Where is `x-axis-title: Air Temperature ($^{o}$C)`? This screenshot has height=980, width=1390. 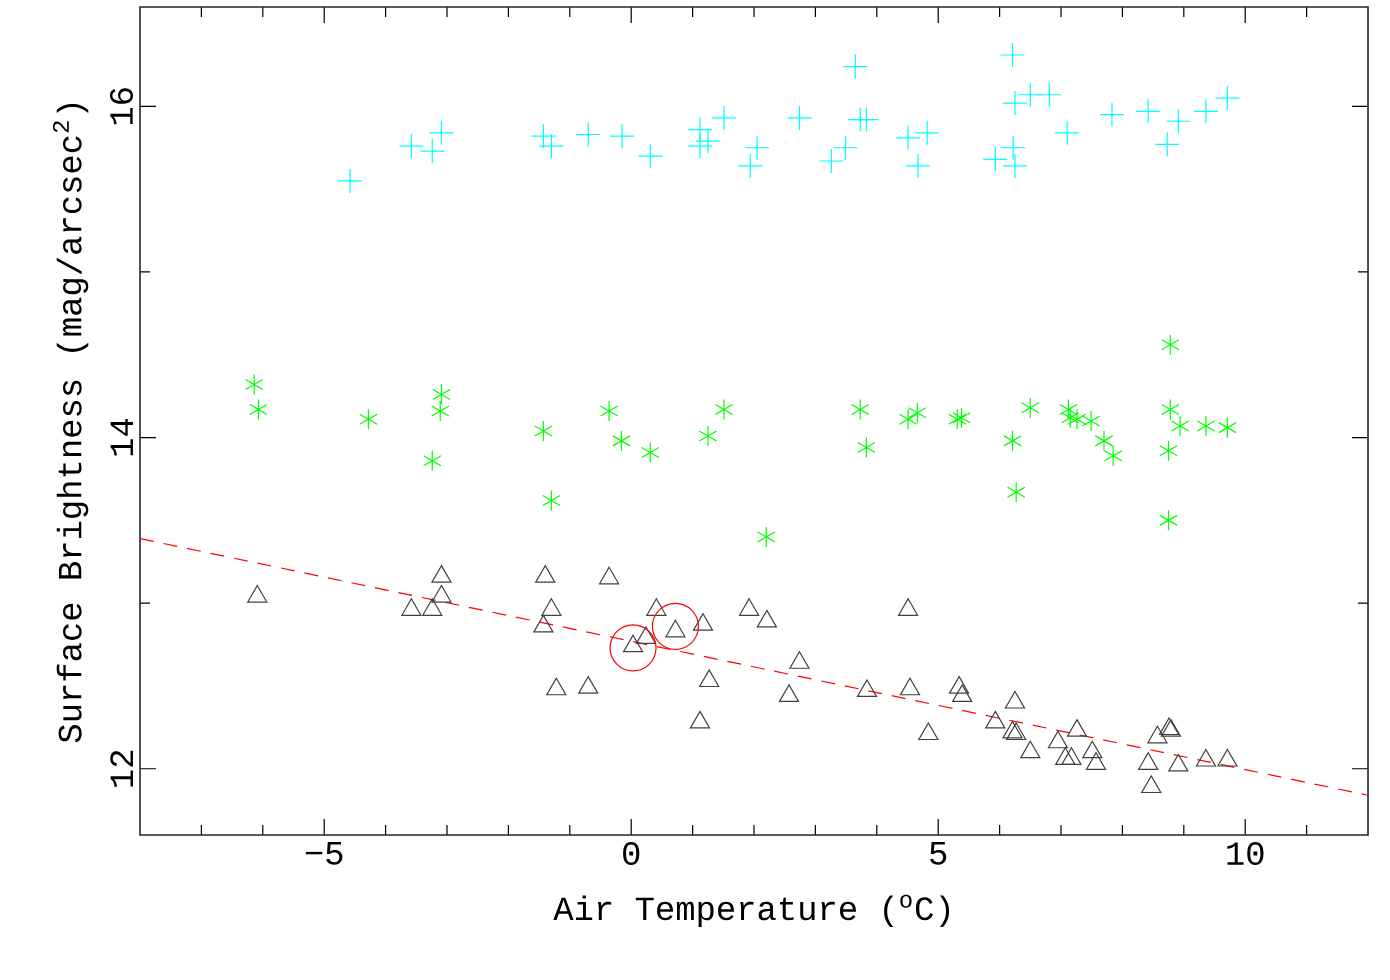 x-axis-title: Air Temperature ($^{o}$C) is located at coordinates (751, 910).